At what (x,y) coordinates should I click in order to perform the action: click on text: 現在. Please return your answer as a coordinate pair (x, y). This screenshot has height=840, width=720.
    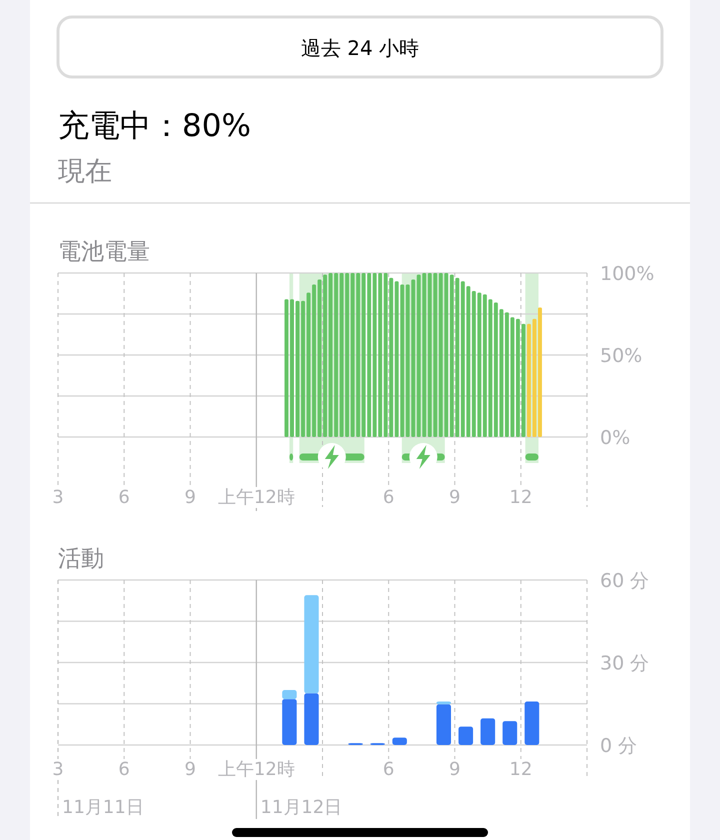
    Looking at the image, I should click on (85, 171).